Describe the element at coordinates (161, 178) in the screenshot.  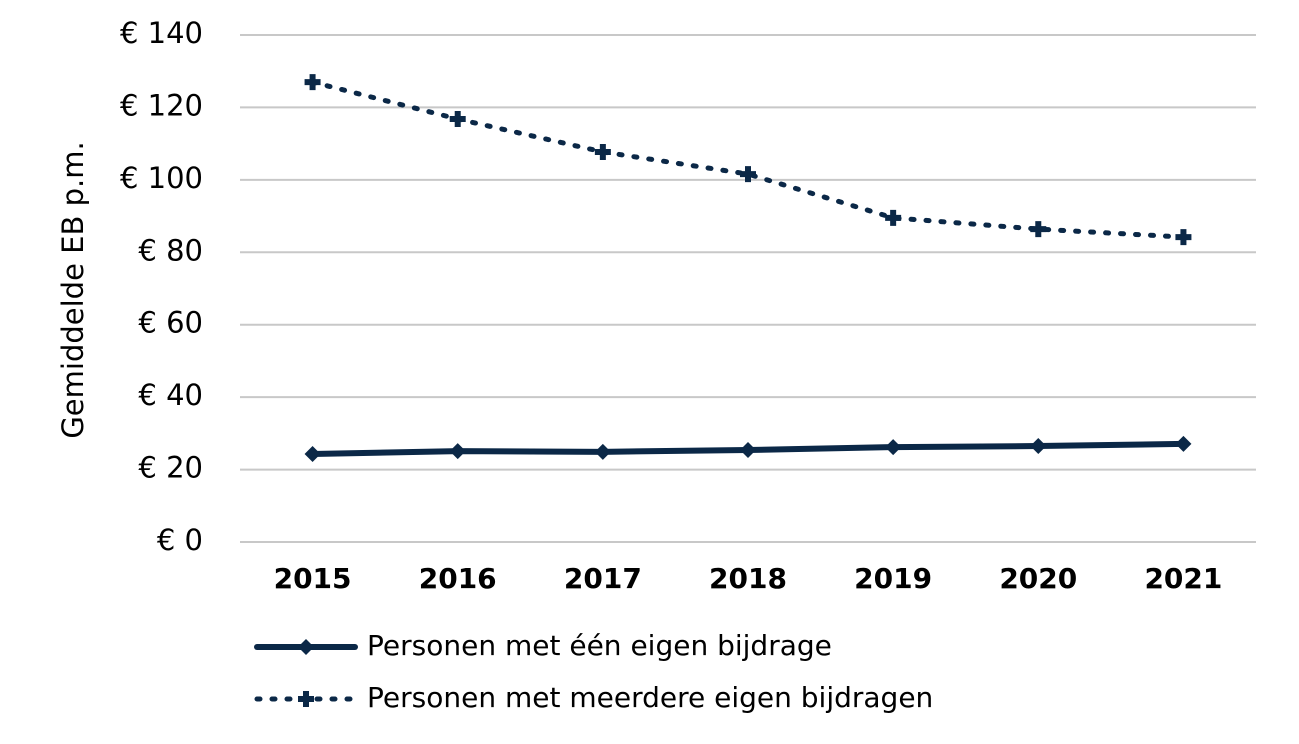
I see `y-tick-label: € 100` at that location.